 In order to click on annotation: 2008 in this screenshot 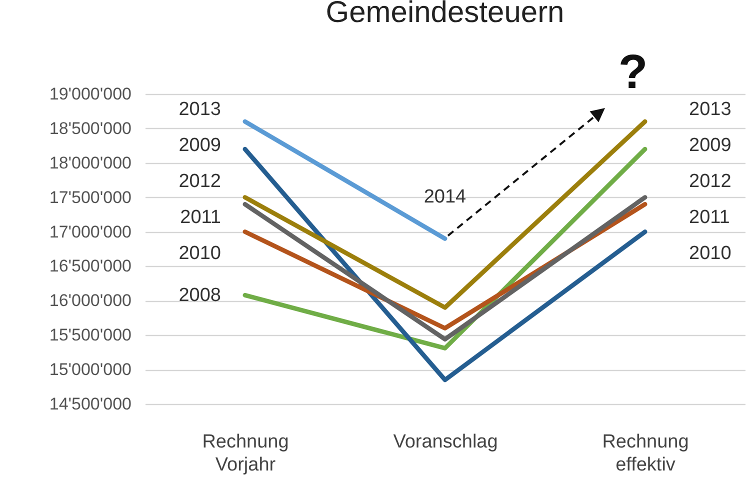, I will do `click(199, 295)`.